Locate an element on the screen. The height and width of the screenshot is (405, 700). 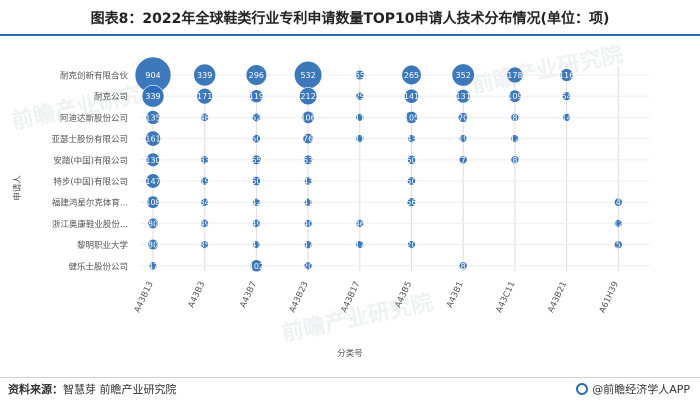
bubble-value-label: 80 is located at coordinates (153, 245).